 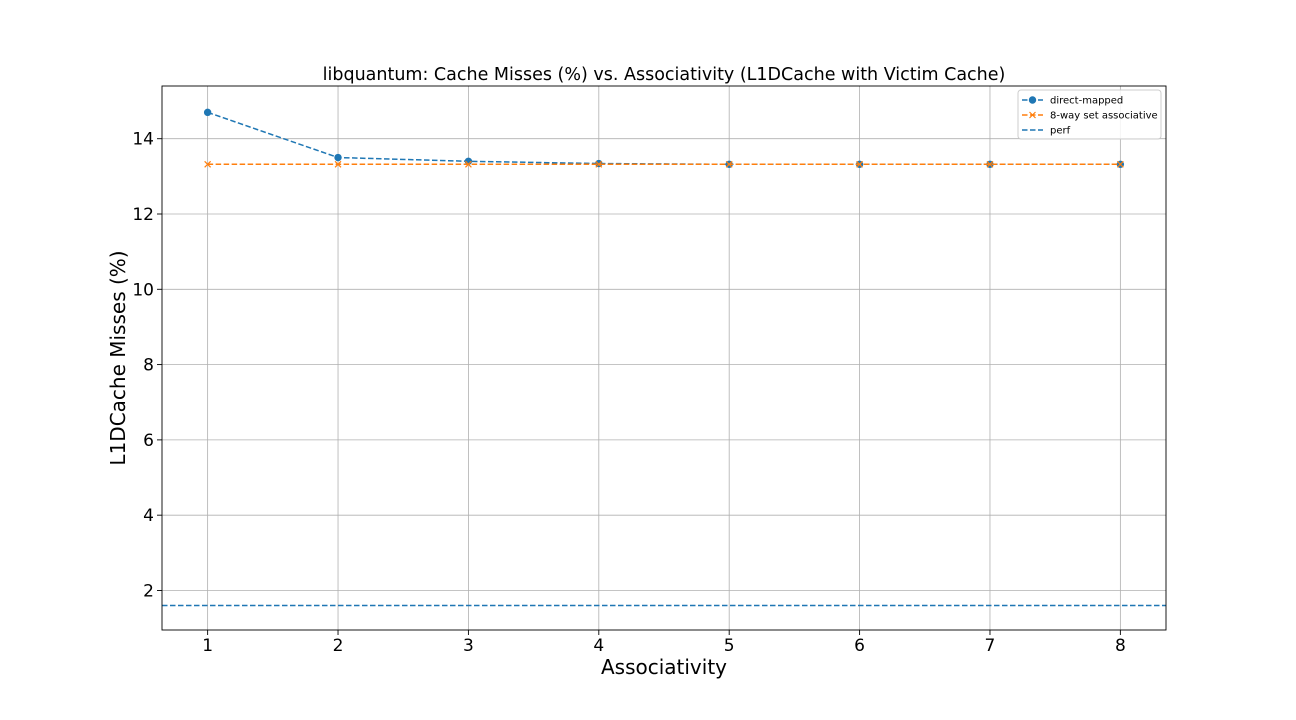 What do you see at coordinates (338, 646) in the screenshot?
I see `x-tick-label: 2` at bounding box center [338, 646].